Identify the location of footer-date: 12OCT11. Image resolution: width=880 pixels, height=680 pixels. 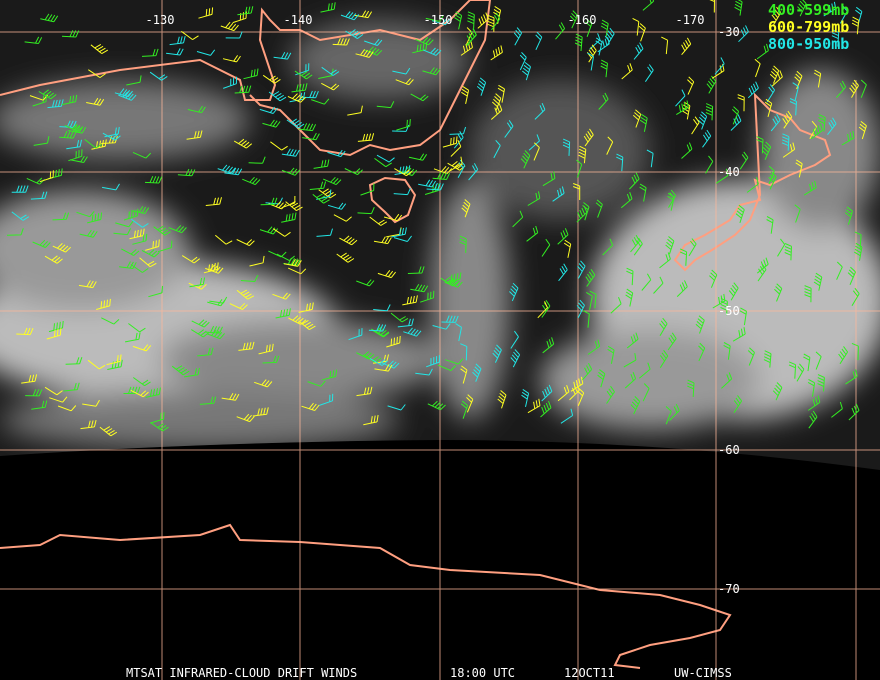
(589, 673).